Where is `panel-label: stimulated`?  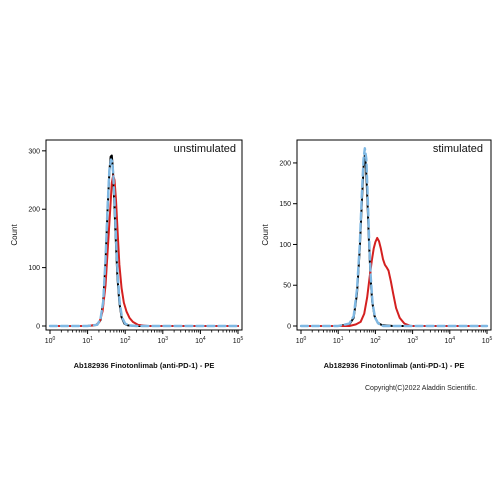 panel-label: stimulated is located at coordinates (458, 149).